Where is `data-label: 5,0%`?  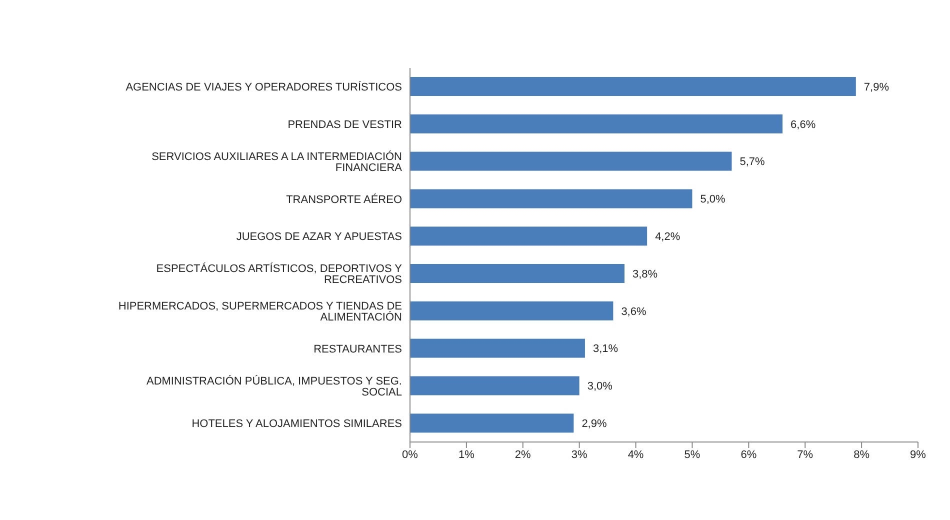 data-label: 5,0% is located at coordinates (713, 200).